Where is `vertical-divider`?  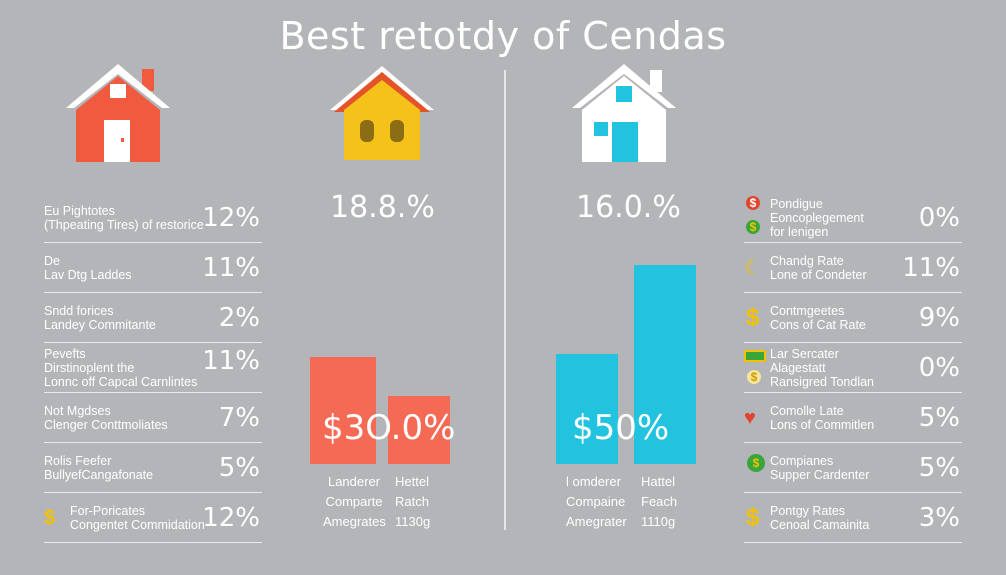
vertical-divider is located at coordinates (505, 300).